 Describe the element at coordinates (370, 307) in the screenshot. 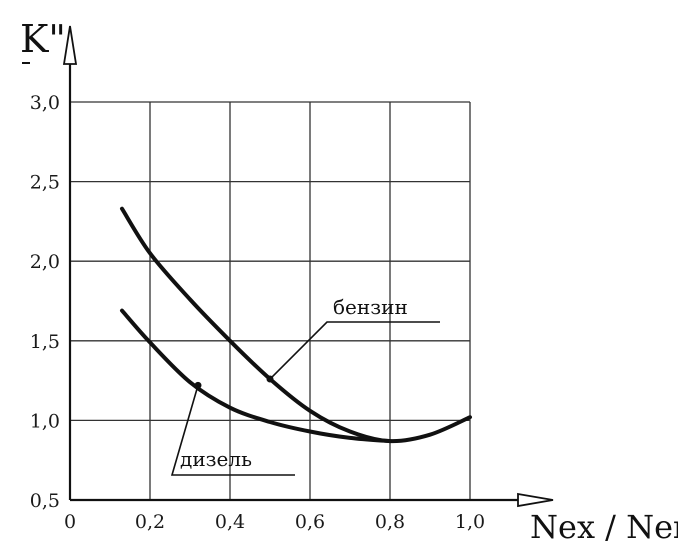

I see `series-label-benzin: бензин` at that location.